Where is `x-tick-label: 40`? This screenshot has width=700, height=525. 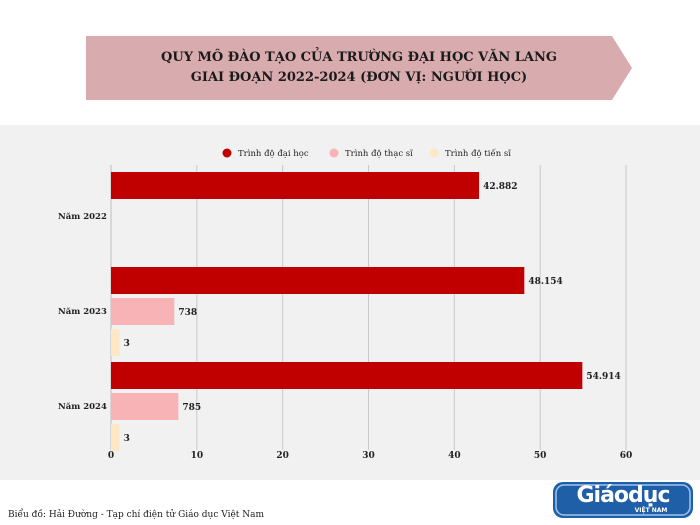 x-tick-label: 40 is located at coordinates (454, 456).